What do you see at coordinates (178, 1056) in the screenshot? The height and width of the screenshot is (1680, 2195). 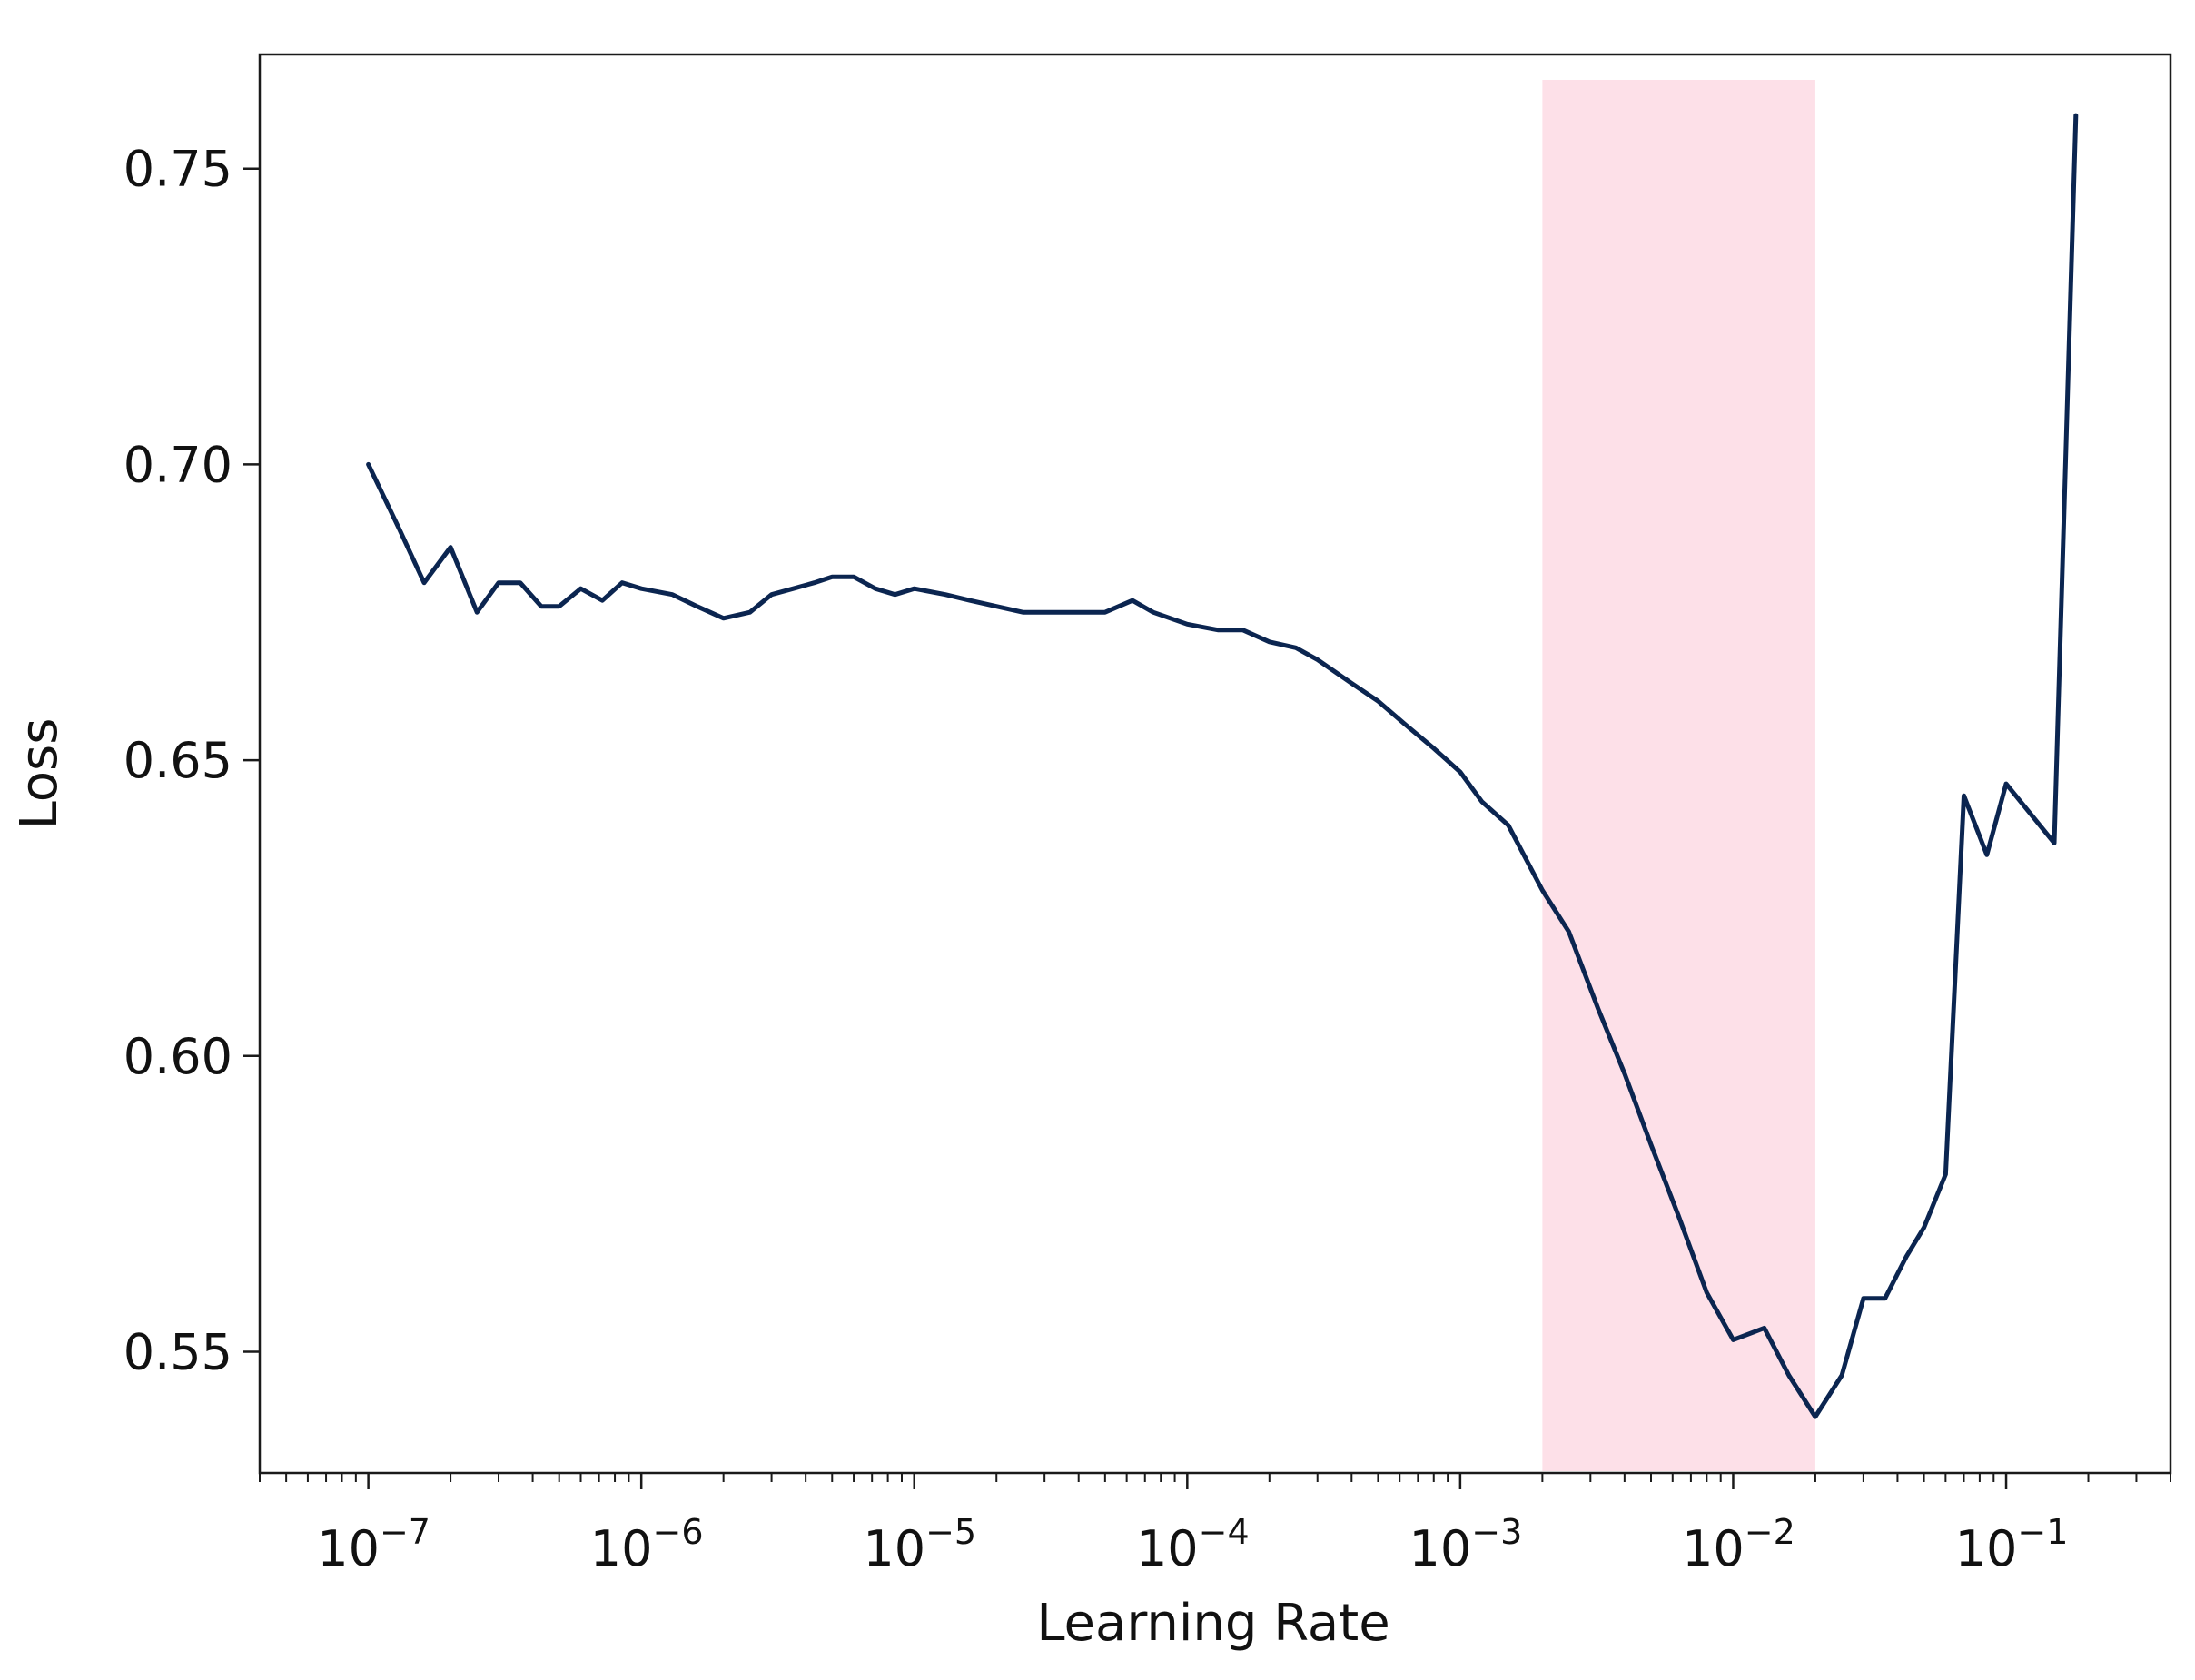 I see `y-tick-label: 0.60` at bounding box center [178, 1056].